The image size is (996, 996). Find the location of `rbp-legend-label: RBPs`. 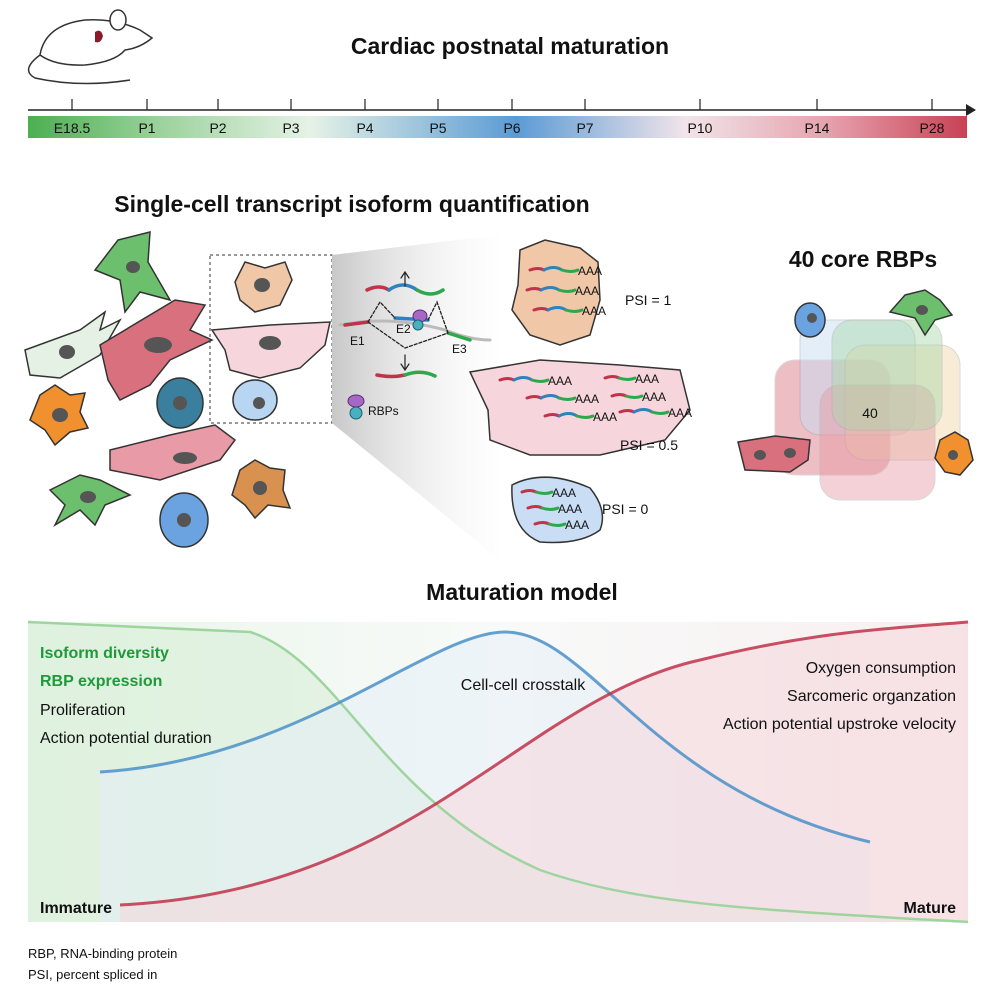

rbp-legend-label: RBPs is located at coordinates (383, 411).